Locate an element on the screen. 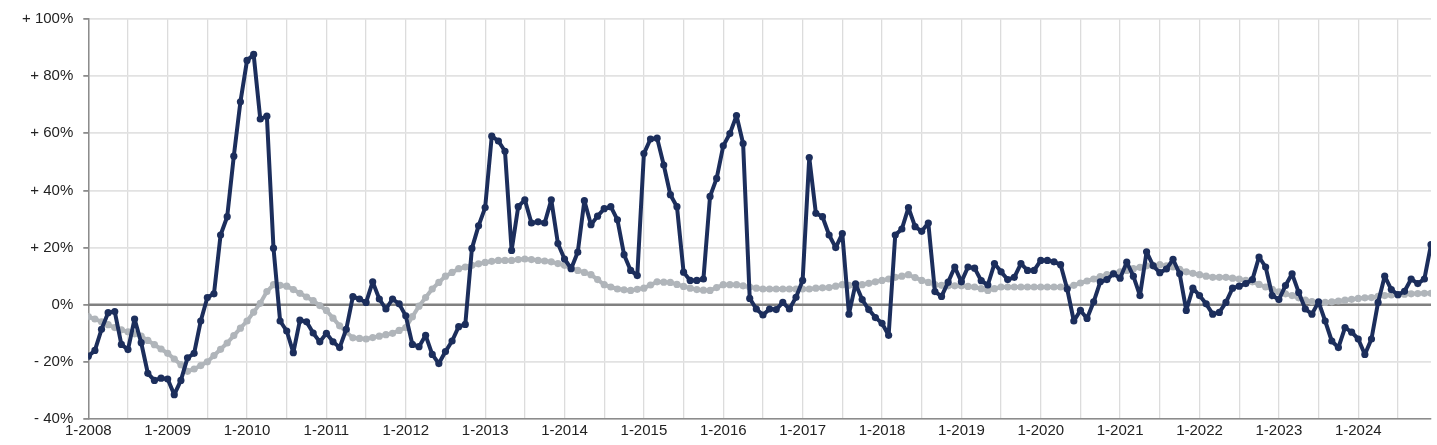 This screenshot has width=1437, height=445. y-tick-label: + 20% is located at coordinates (52, 246).